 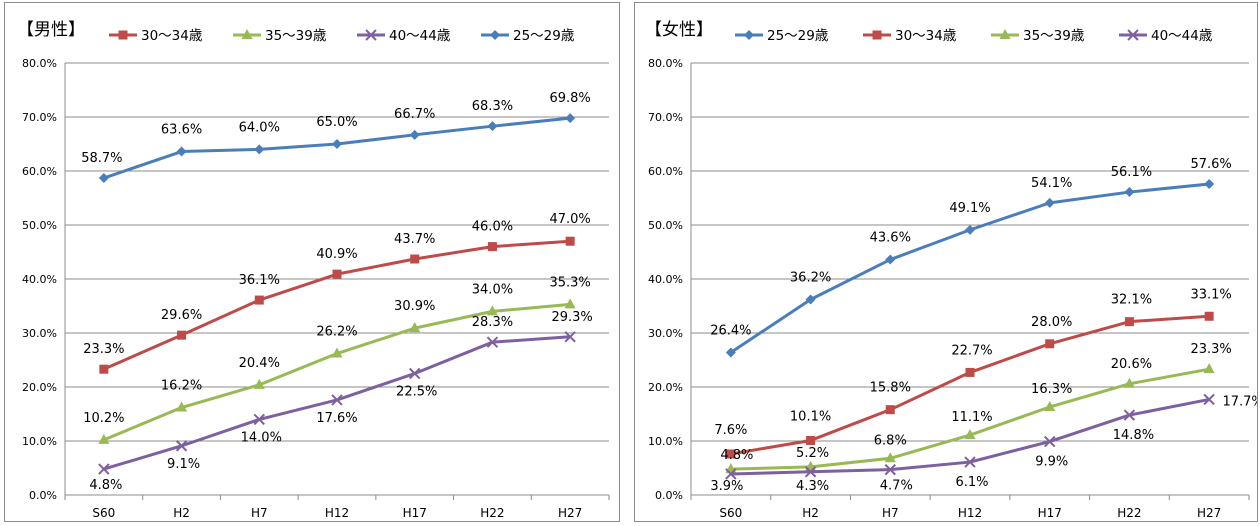 What do you see at coordinates (51, 30) in the screenshot?
I see `male-chart-title: 【男性】` at bounding box center [51, 30].